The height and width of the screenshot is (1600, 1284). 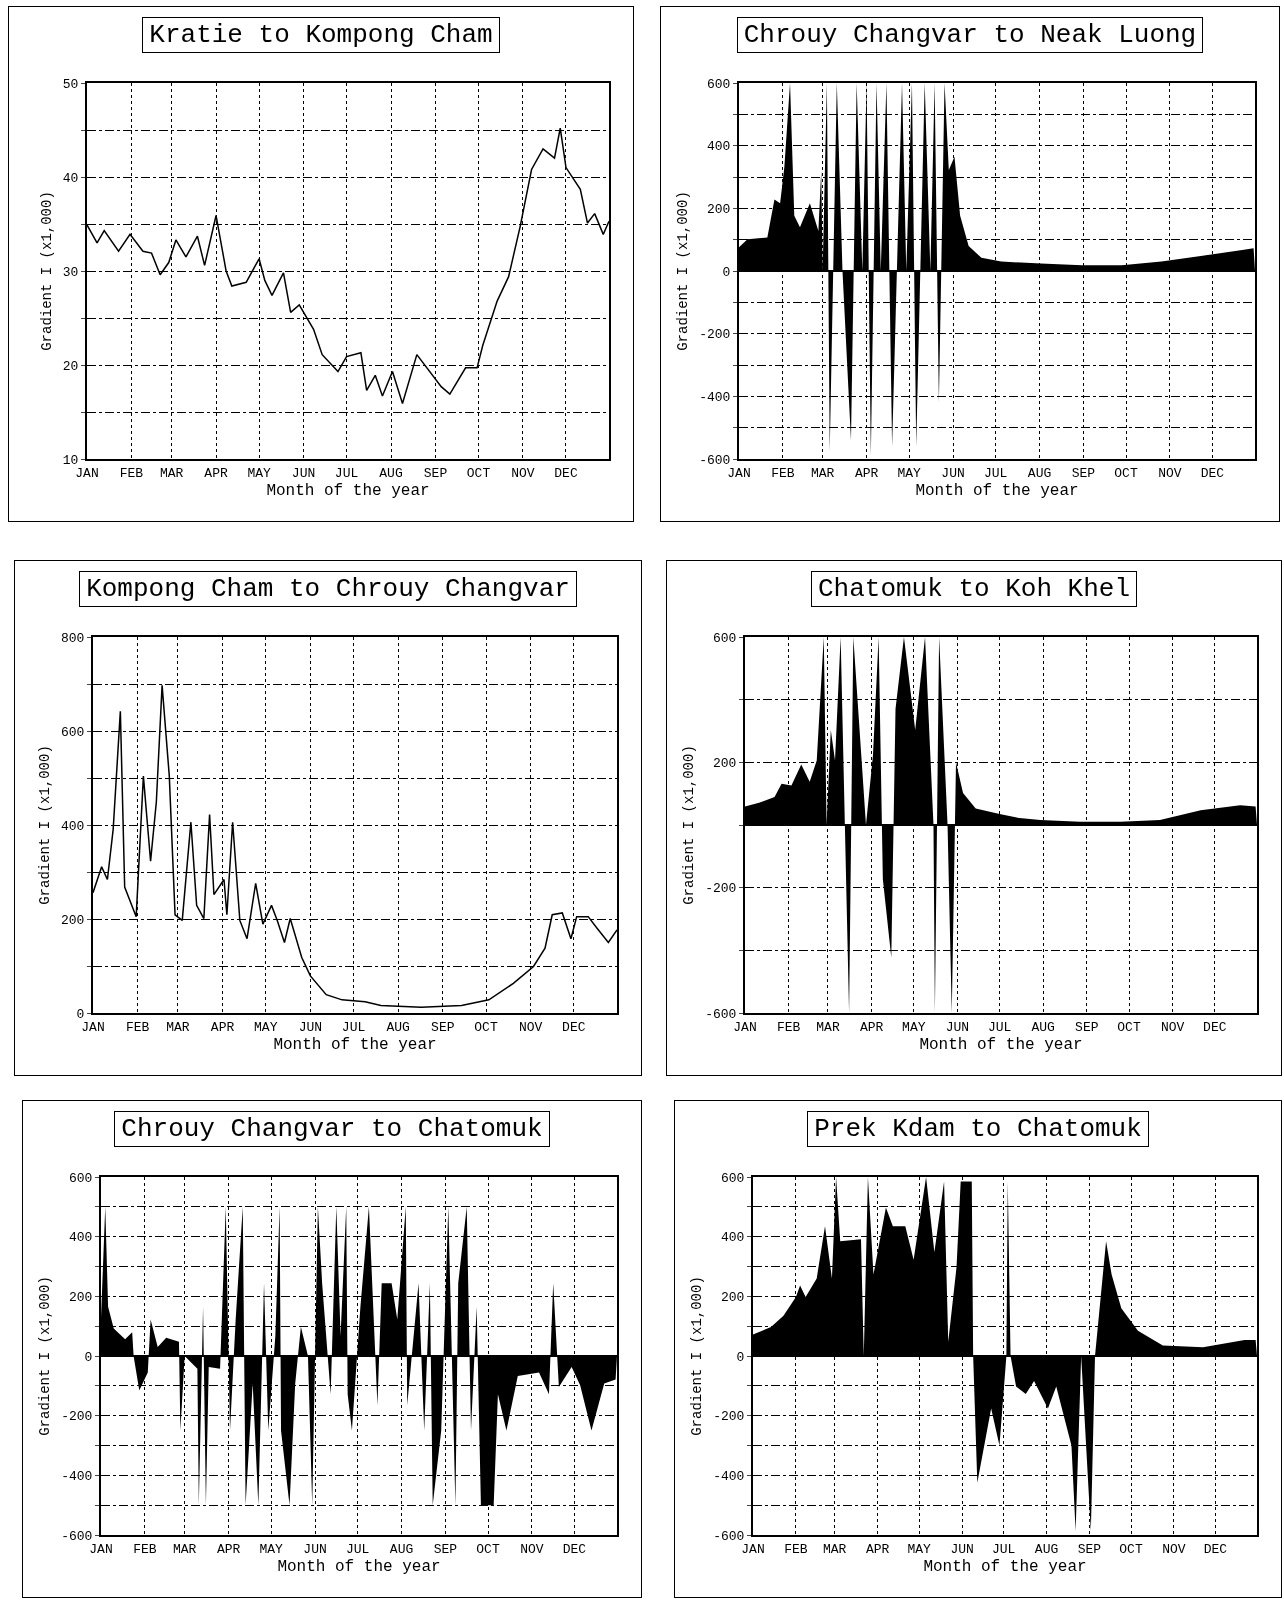 What do you see at coordinates (978, 1129) in the screenshot?
I see `chart-title: Prek Kdam to Chatomuk` at bounding box center [978, 1129].